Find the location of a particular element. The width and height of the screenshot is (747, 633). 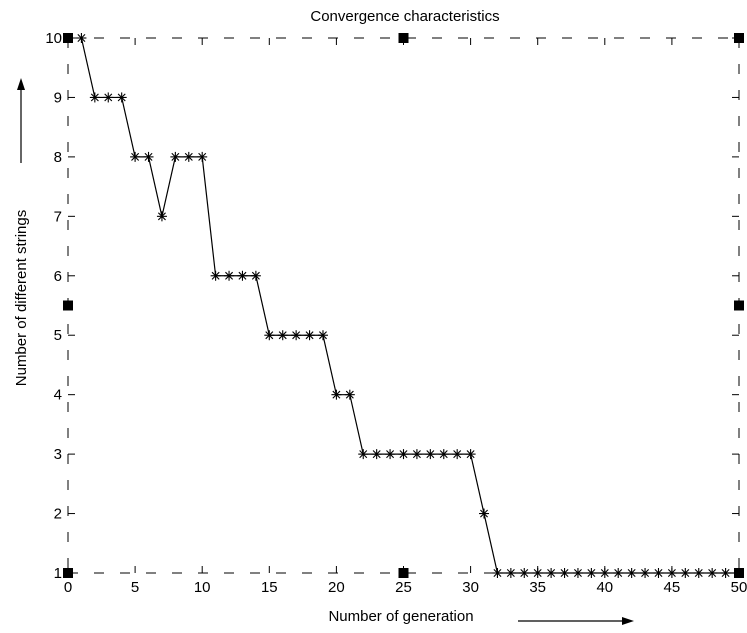

x-tick-label: 50 is located at coordinates (739, 587).